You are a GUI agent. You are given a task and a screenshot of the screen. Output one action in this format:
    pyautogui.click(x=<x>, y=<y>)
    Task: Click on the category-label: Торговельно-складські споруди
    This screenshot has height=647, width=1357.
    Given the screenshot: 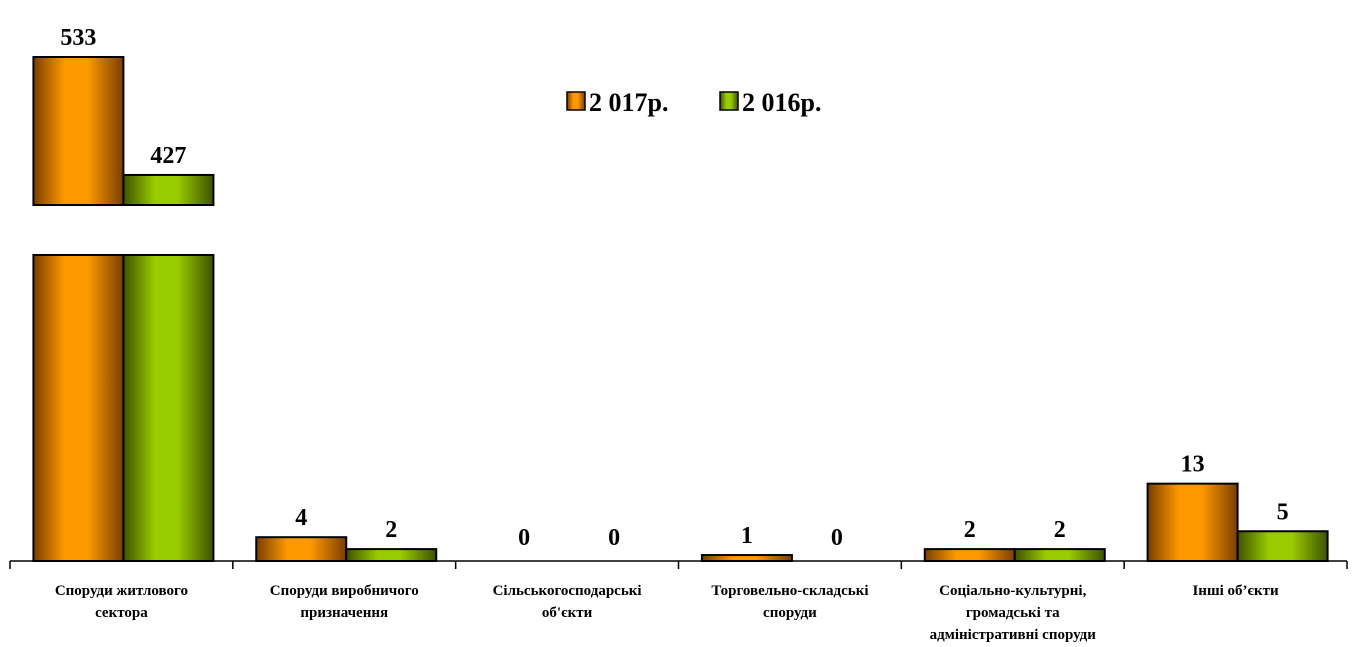 What is the action you would take?
    pyautogui.click(x=789, y=602)
    